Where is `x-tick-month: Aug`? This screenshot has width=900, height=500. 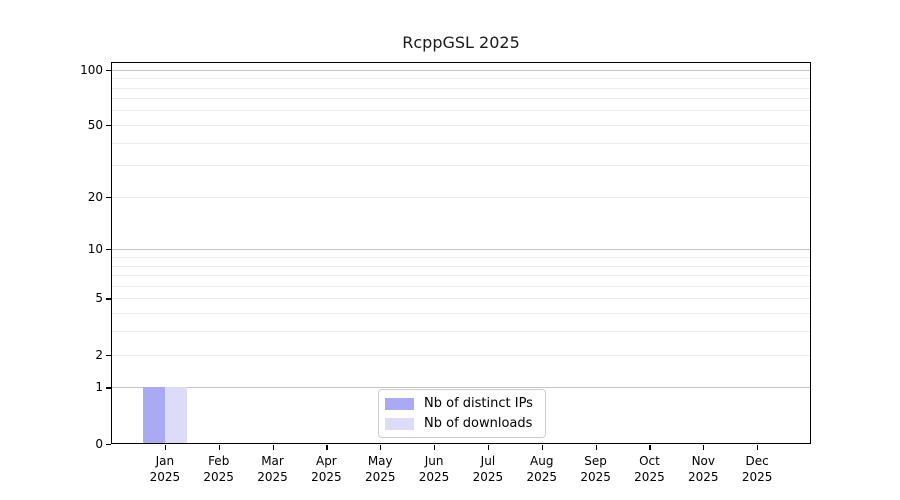 x-tick-month: Aug is located at coordinates (542, 460).